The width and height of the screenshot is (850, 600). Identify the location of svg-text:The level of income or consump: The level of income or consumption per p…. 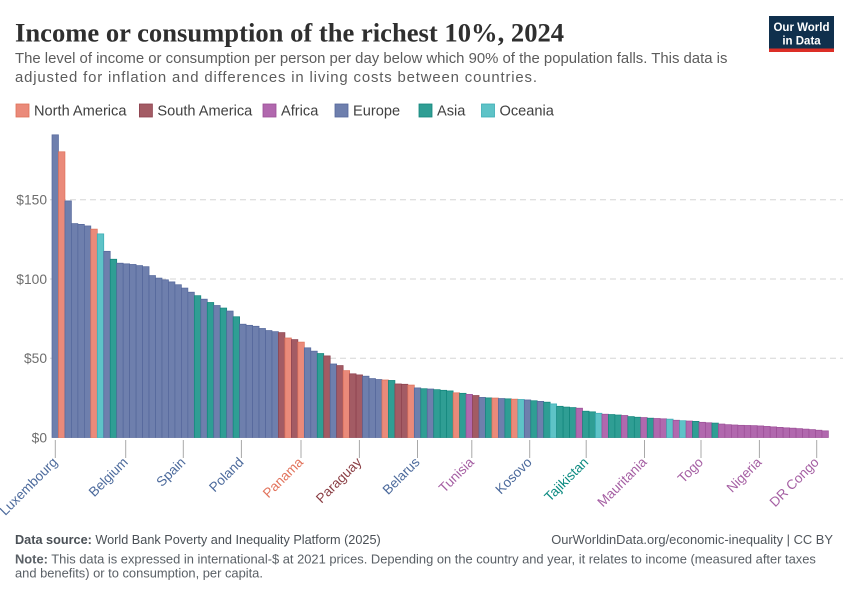
(371, 59).